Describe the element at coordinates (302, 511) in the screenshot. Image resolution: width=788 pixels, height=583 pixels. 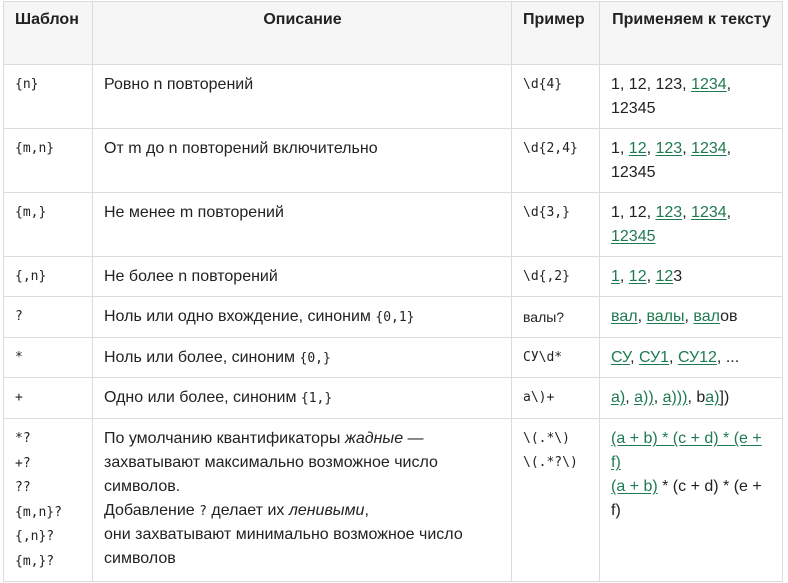
I see `description-line: Добавление ? делает их ленивыми,` at that location.